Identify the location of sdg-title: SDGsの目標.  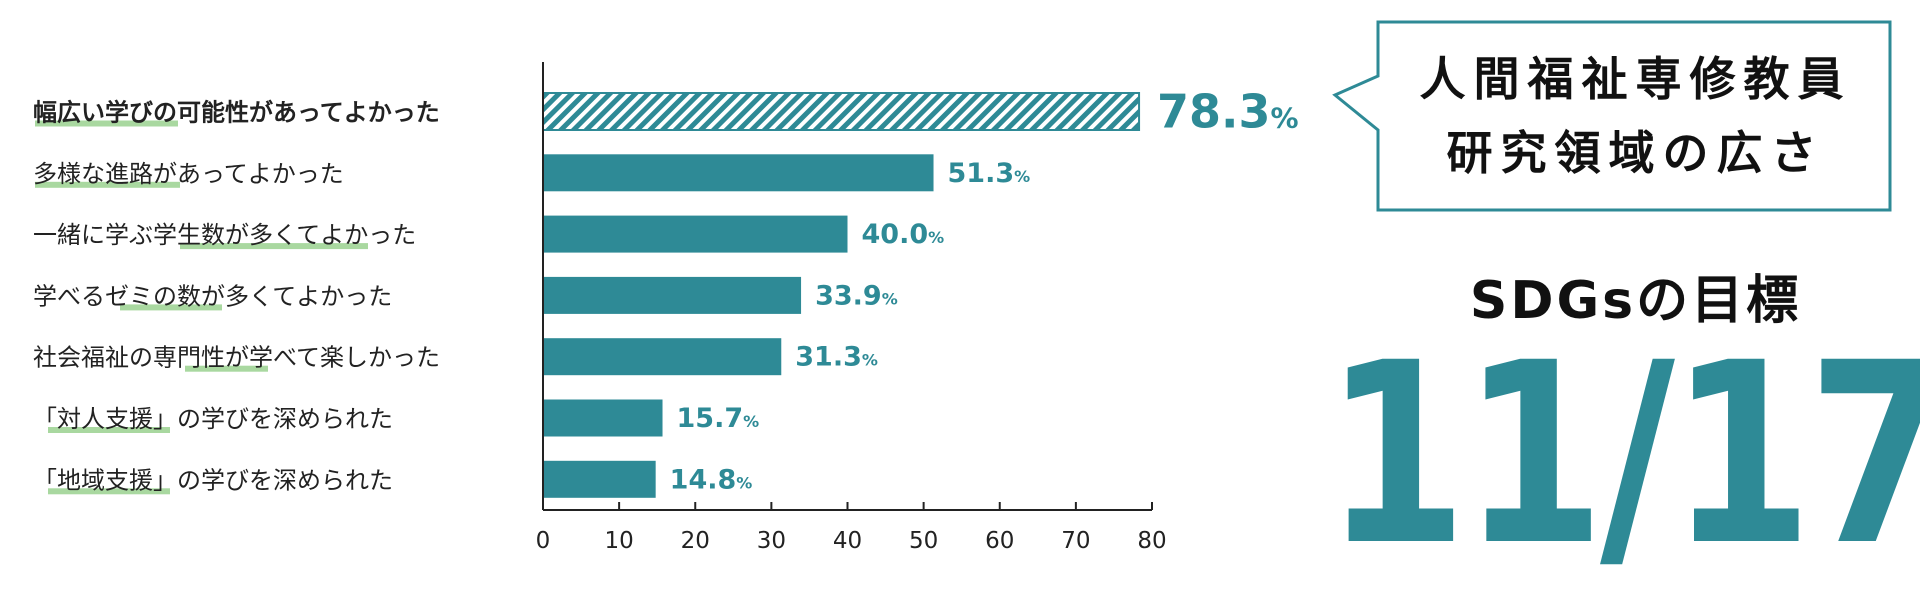
(1635, 301).